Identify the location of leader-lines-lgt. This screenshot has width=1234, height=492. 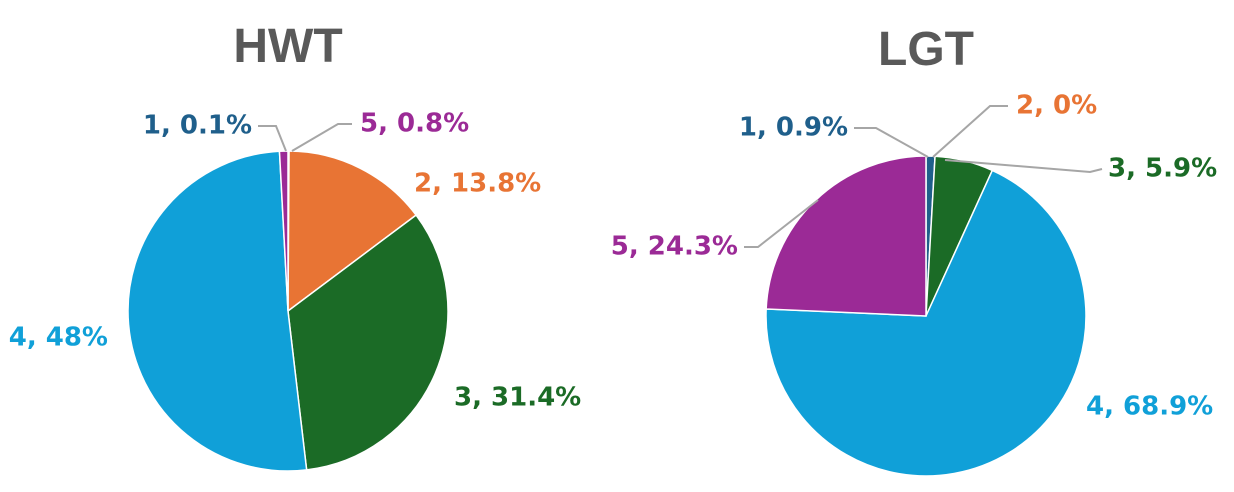
(923, 176).